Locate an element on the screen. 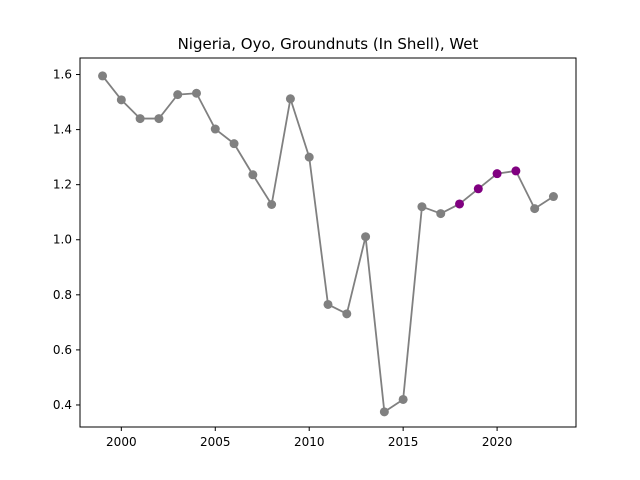 The image size is (640, 480). x-tick-label: 2010 is located at coordinates (309, 442).